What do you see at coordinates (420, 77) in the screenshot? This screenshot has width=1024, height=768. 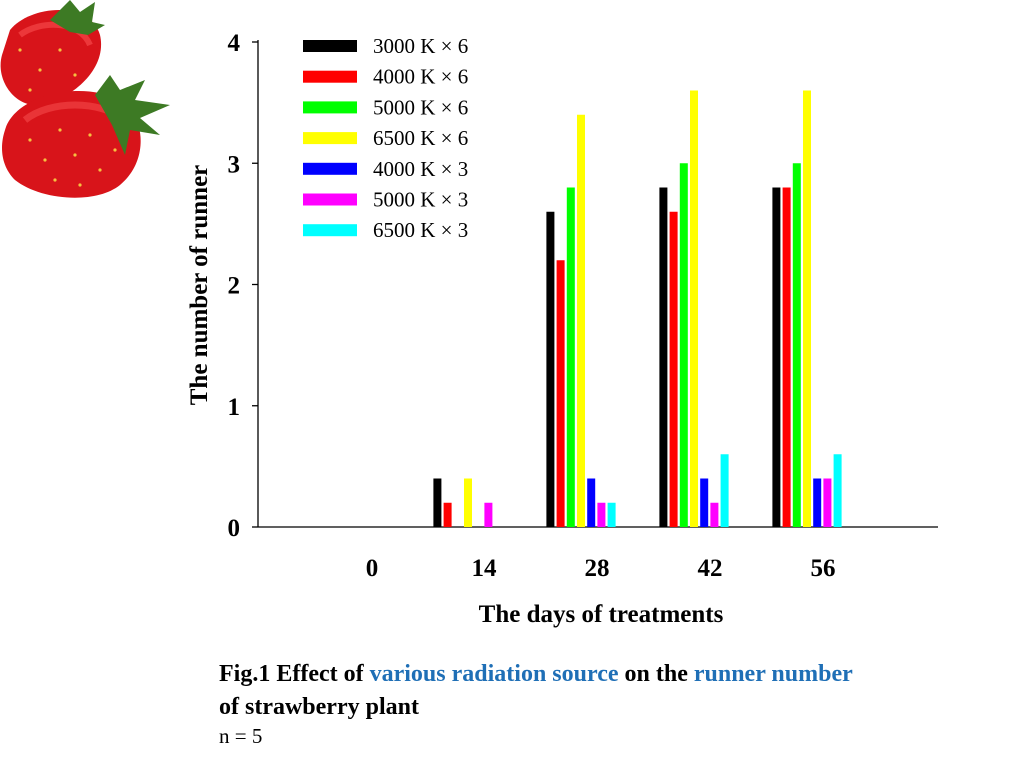 I see `legend-label: 4000 K × 6` at bounding box center [420, 77].